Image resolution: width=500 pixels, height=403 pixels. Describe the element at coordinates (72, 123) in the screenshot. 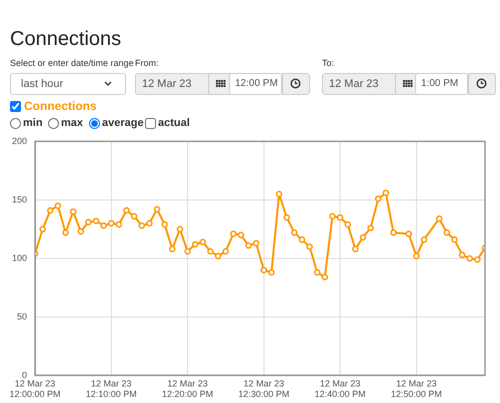

I see `text: max` at that location.